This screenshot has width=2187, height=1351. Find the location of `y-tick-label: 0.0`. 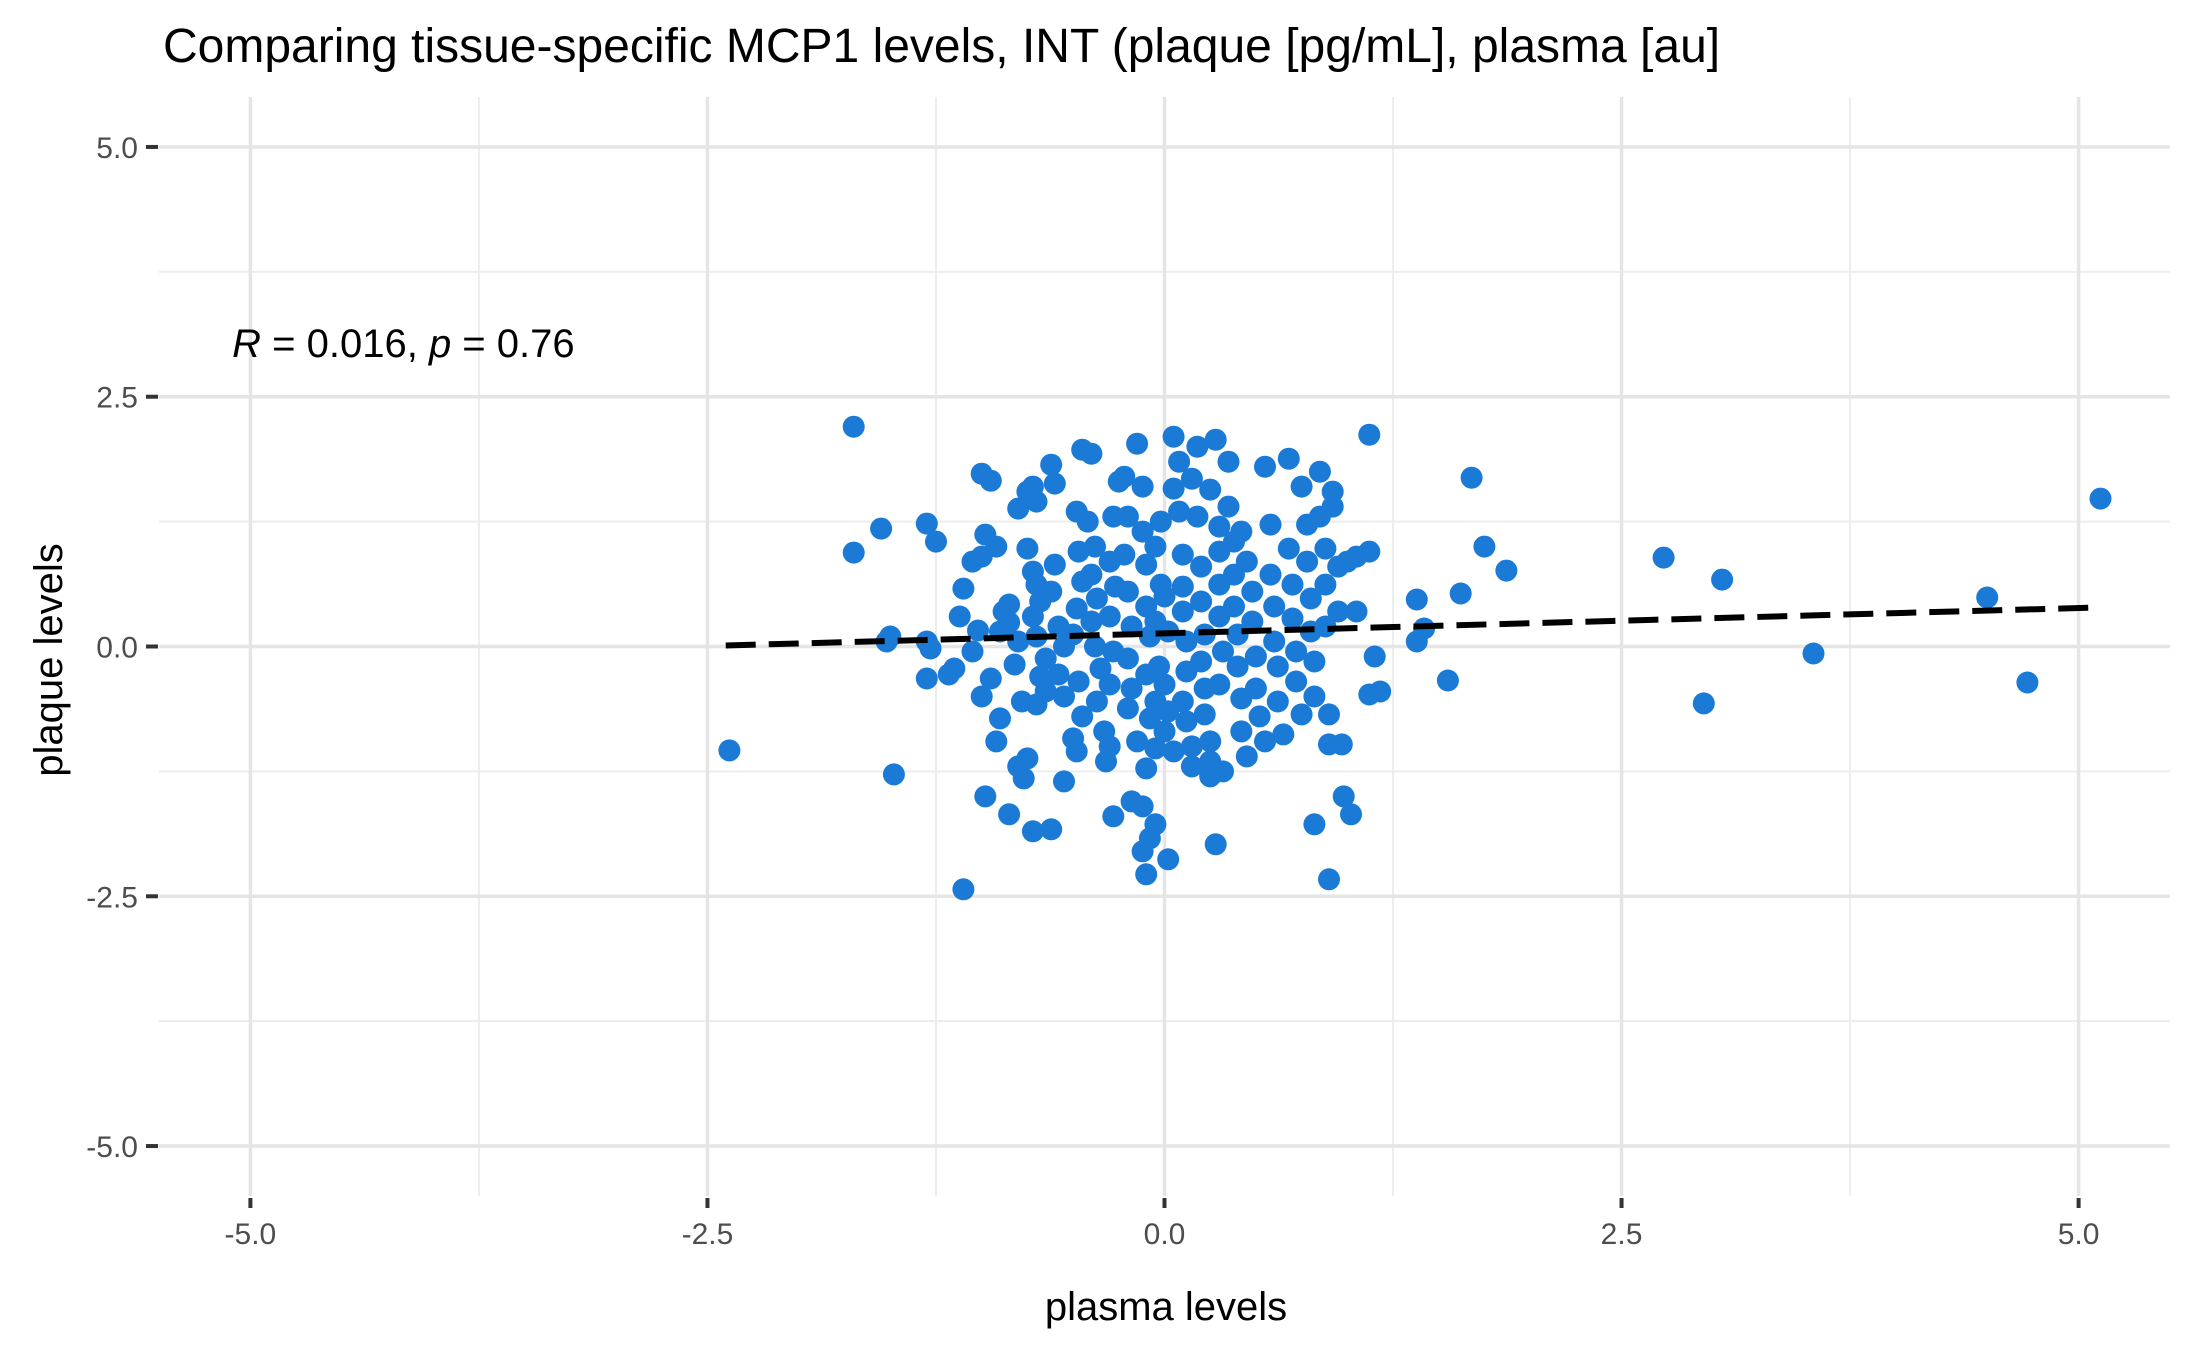

y-tick-label: 0.0 is located at coordinates (117, 648).